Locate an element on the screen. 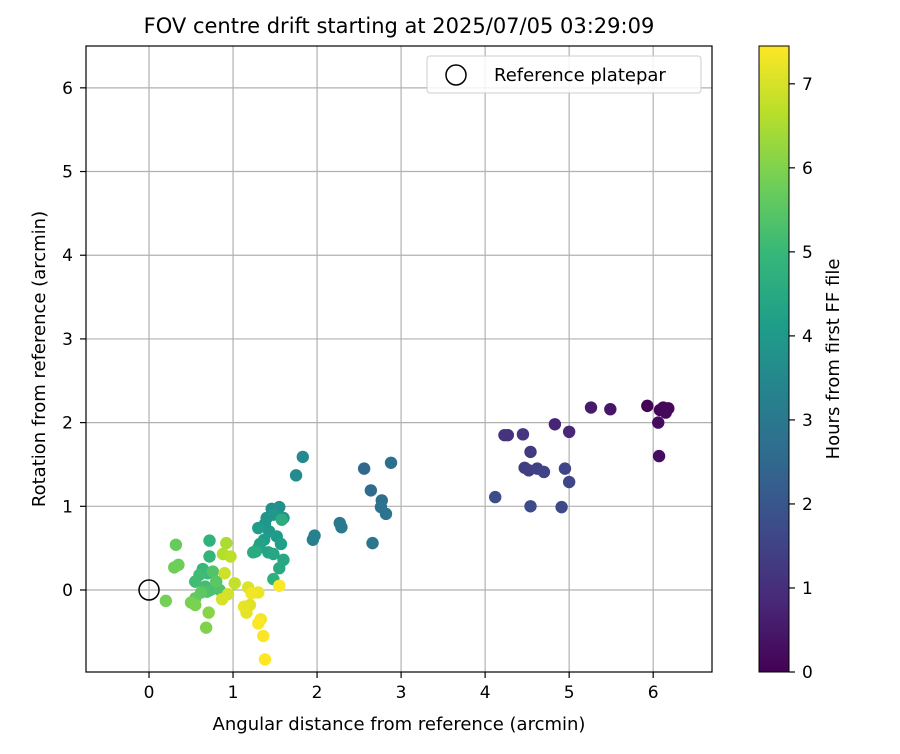 This screenshot has width=900, height=754. x-tick-label: 5 is located at coordinates (569, 693).